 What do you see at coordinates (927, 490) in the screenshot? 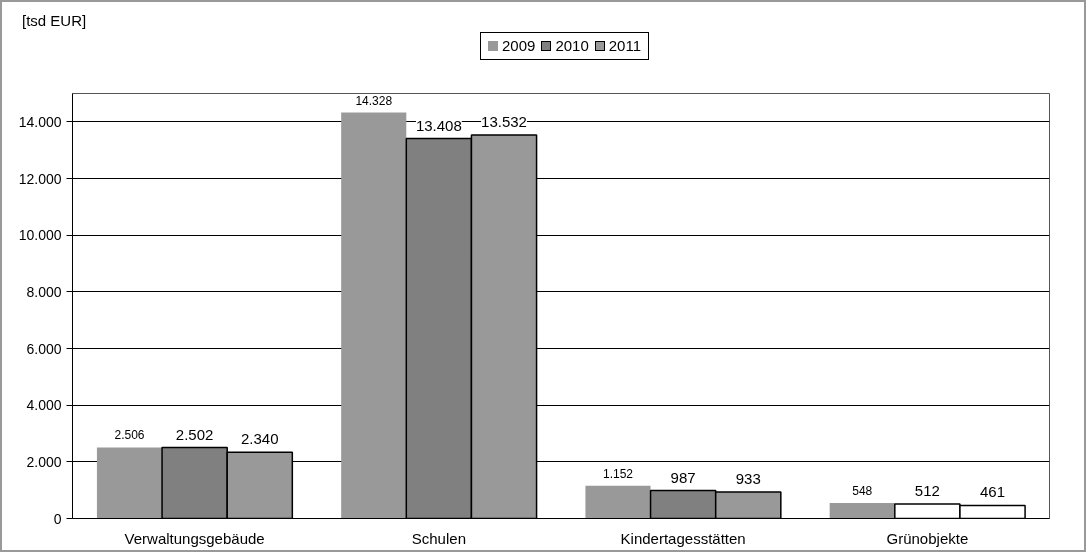
I see `data-label: 512` at bounding box center [927, 490].